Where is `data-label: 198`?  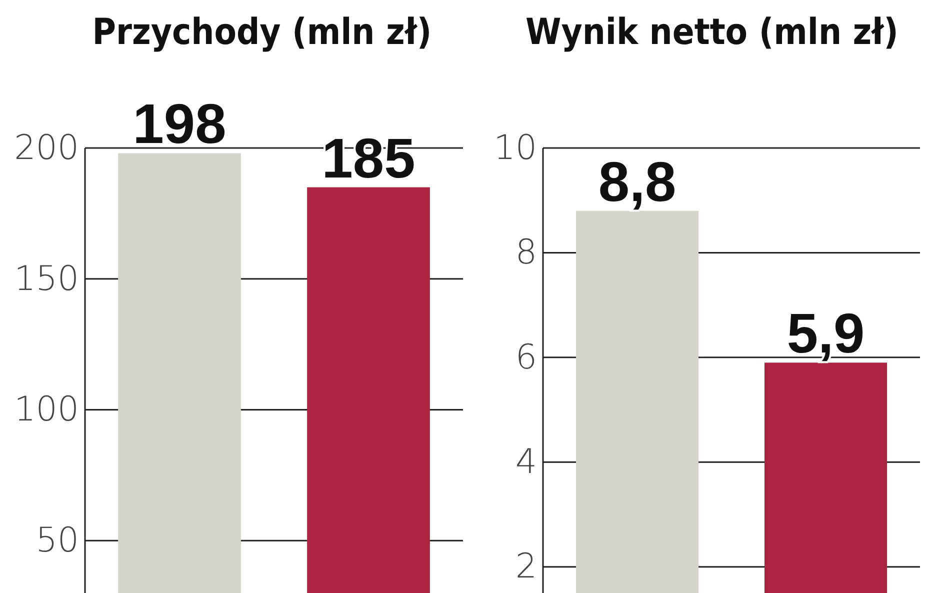 data-label: 198 is located at coordinates (179, 124).